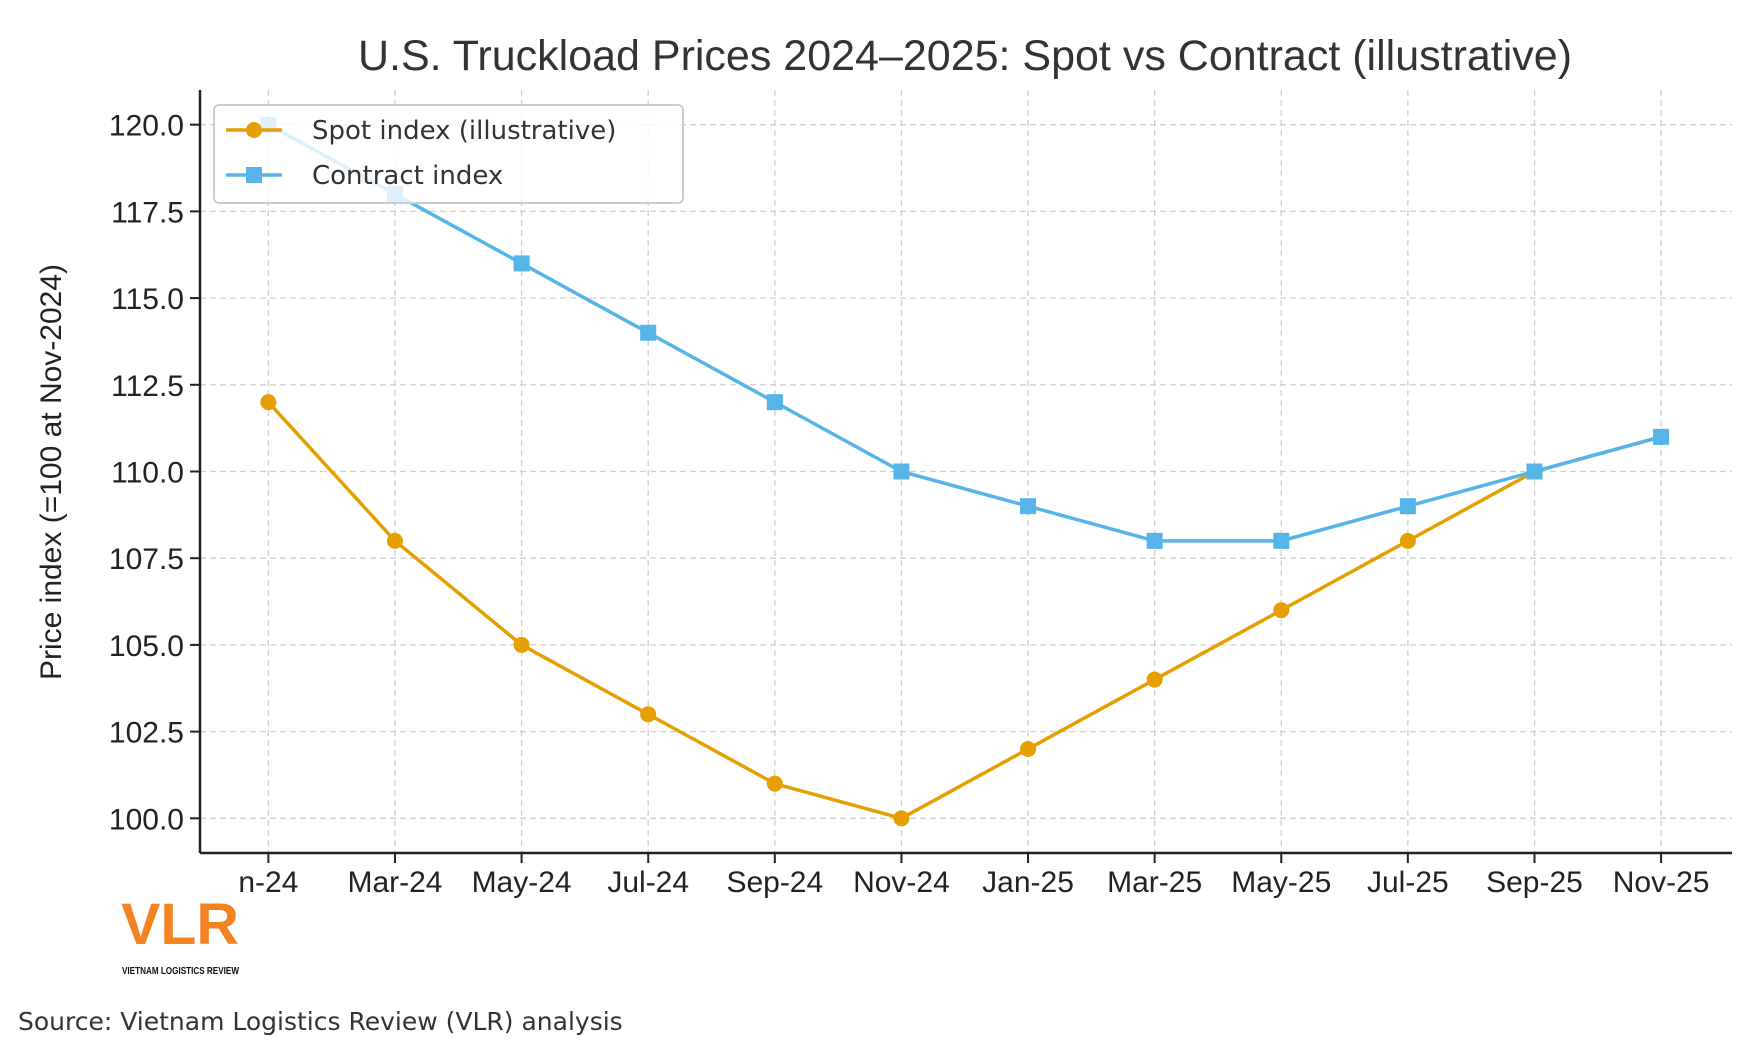 This screenshot has width=1760, height=1056. What do you see at coordinates (1534, 882) in the screenshot?
I see `x-tick-label: Sep-25` at bounding box center [1534, 882].